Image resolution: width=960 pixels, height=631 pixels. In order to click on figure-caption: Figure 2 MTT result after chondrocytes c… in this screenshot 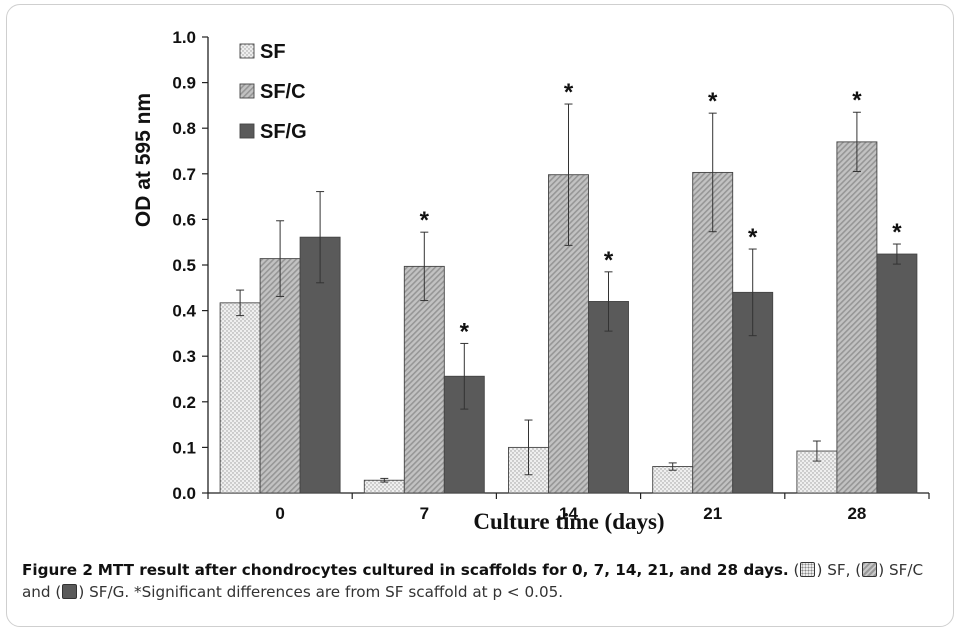, I will do `click(473, 581)`.